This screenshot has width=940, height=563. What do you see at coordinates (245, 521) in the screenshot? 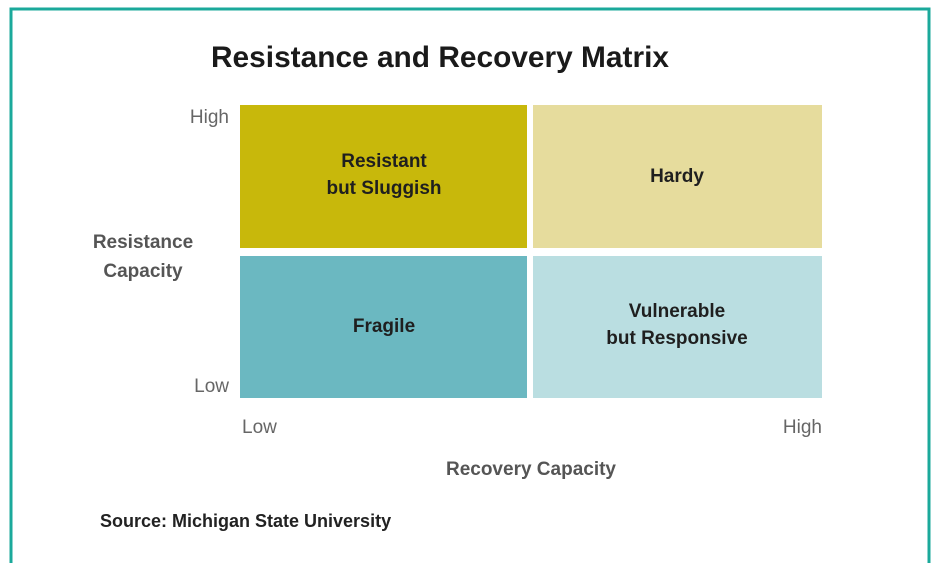
I see `source: Source: Michigan State University` at bounding box center [245, 521].